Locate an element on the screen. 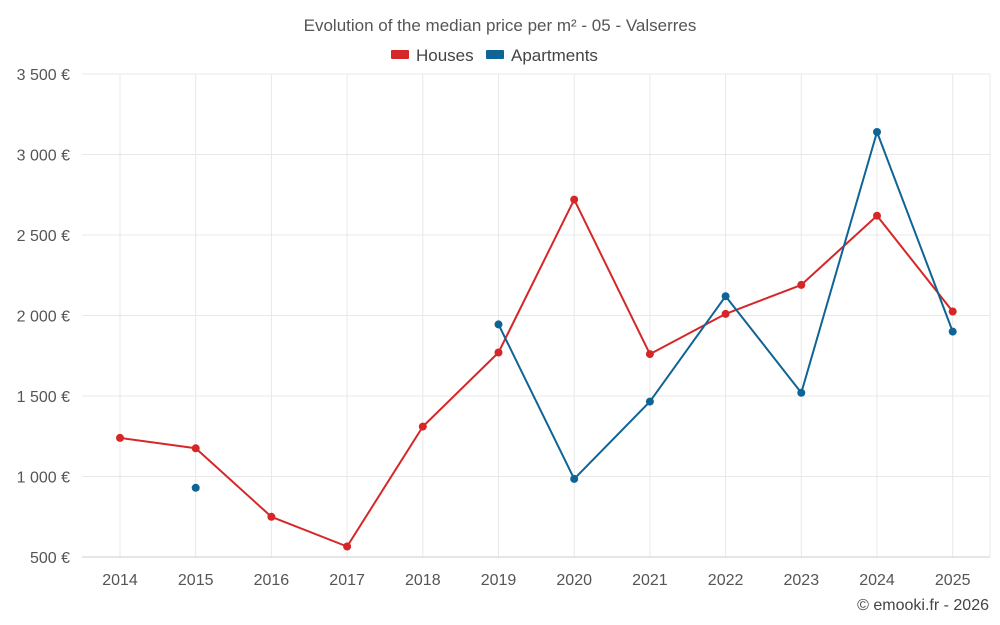 This screenshot has width=1000, height=625. legend: Houses Apartments is located at coordinates (494, 55).